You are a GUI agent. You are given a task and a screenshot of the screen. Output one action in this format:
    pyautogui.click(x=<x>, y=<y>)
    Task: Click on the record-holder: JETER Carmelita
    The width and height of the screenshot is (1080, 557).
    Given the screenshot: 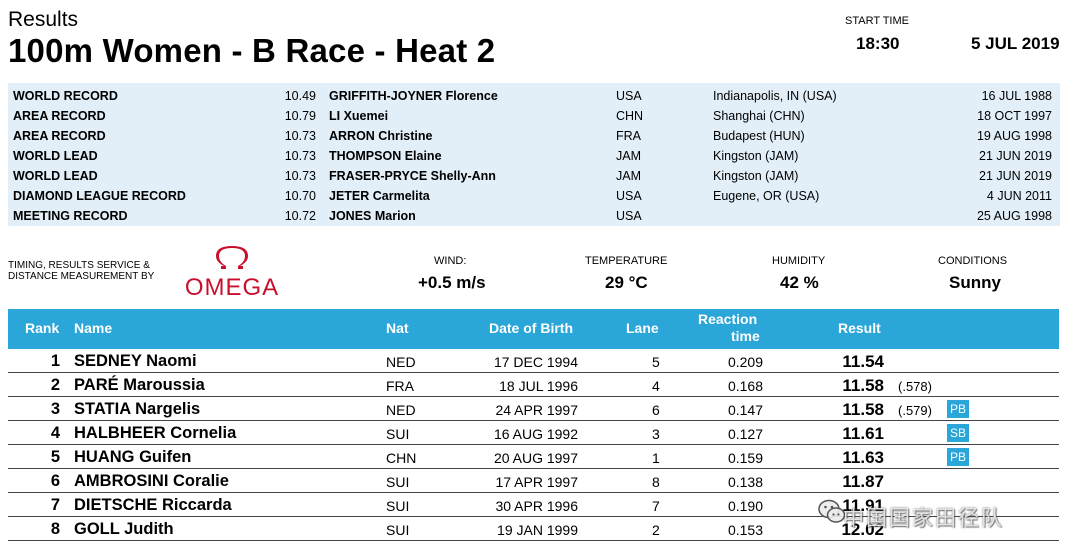 What is the action you would take?
    pyautogui.click(x=379, y=196)
    